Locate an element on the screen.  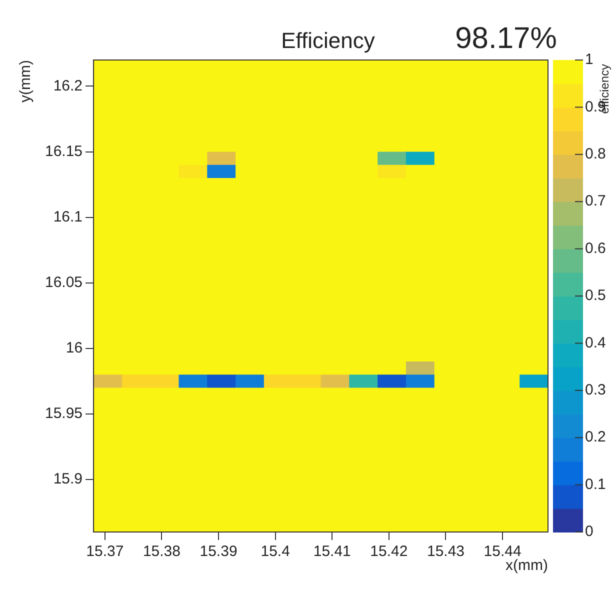
chart-title: Efficiency is located at coordinates (328, 40).